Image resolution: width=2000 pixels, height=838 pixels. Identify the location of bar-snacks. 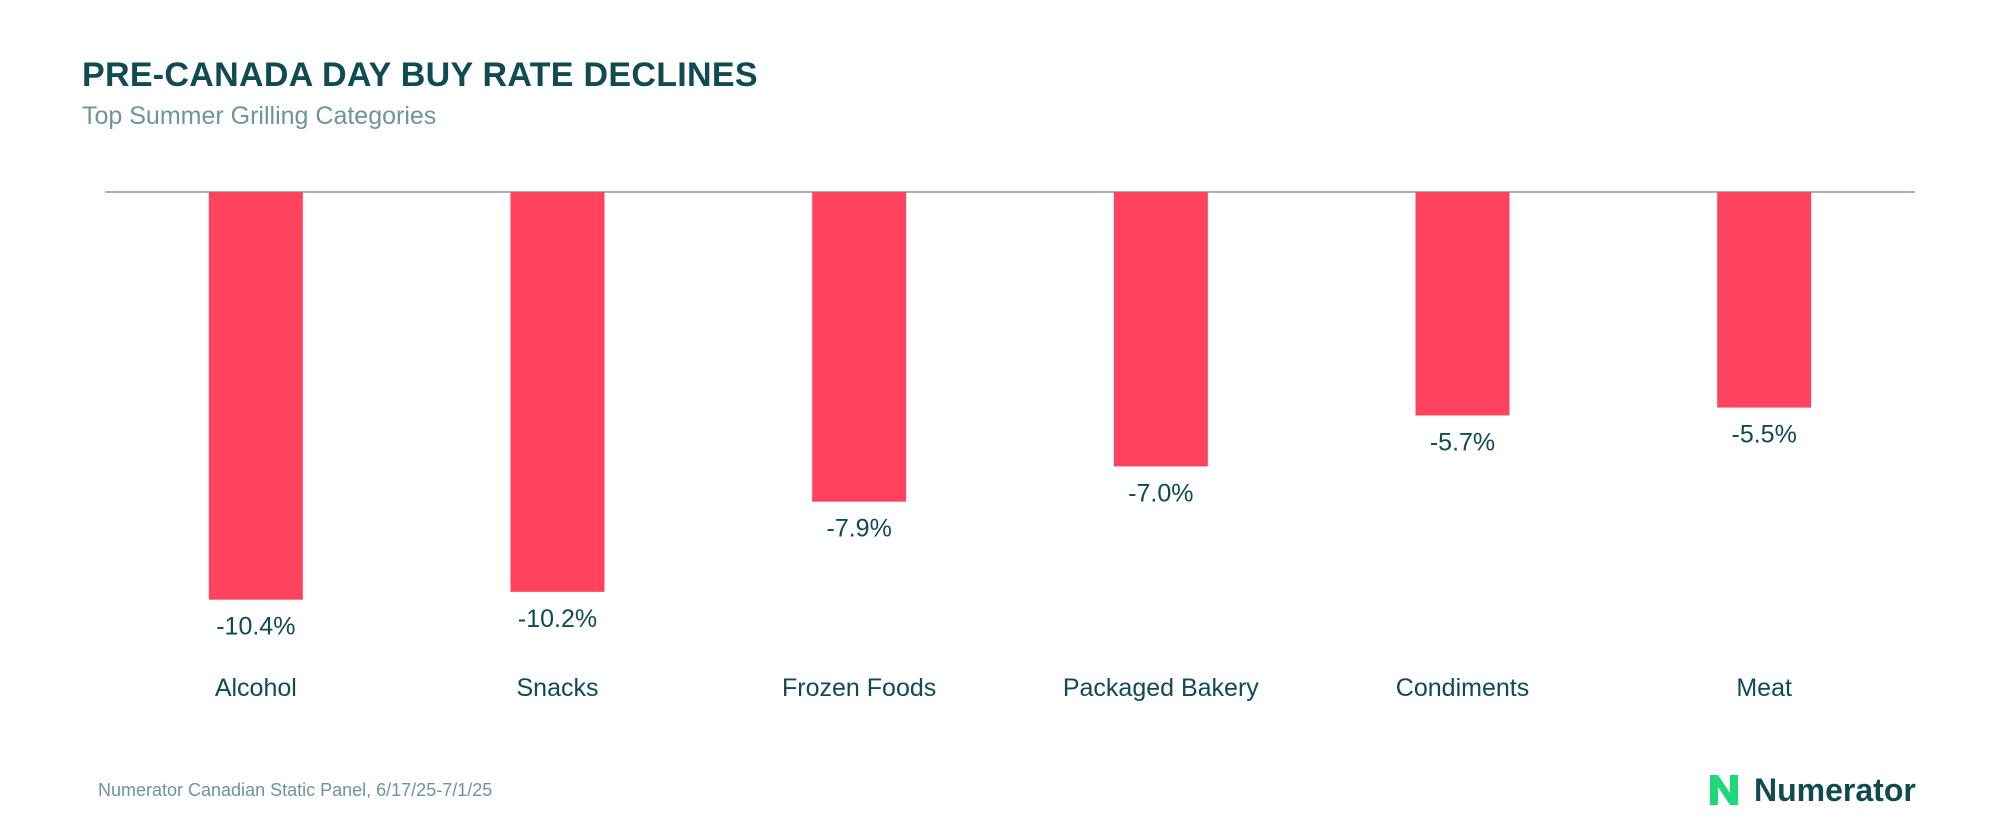
(557, 392).